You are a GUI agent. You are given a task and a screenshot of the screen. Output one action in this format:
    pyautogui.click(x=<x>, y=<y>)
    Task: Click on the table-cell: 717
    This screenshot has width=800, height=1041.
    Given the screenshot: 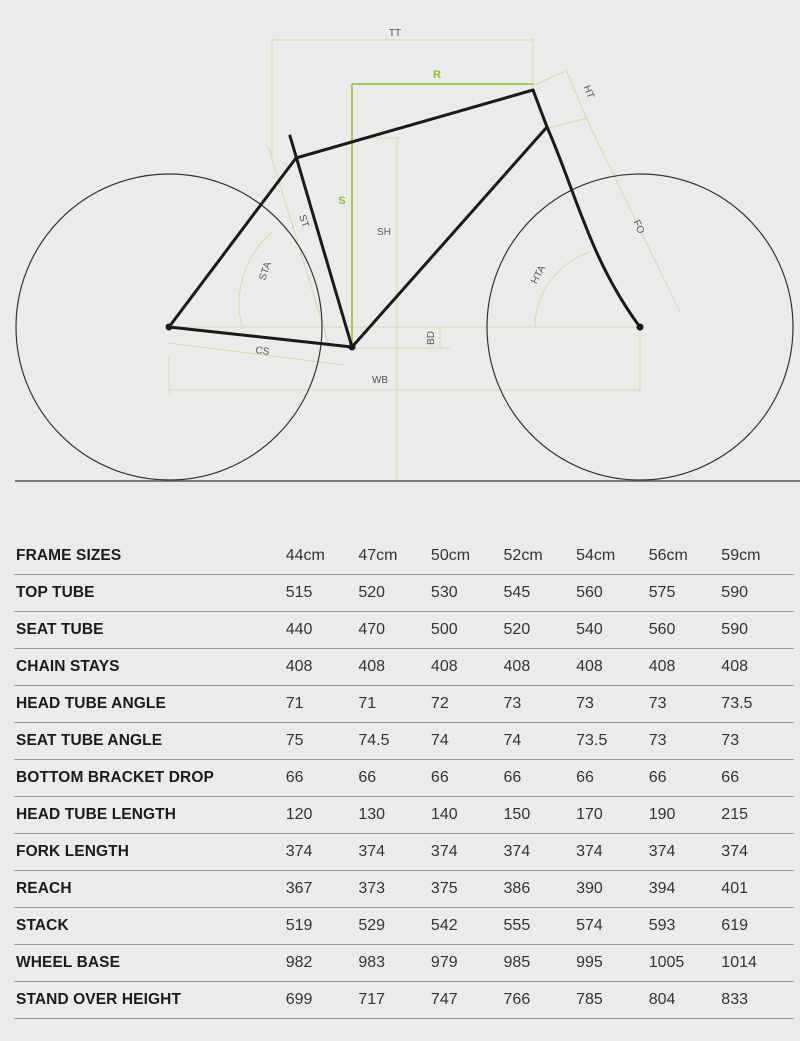 What is the action you would take?
    pyautogui.click(x=394, y=1000)
    